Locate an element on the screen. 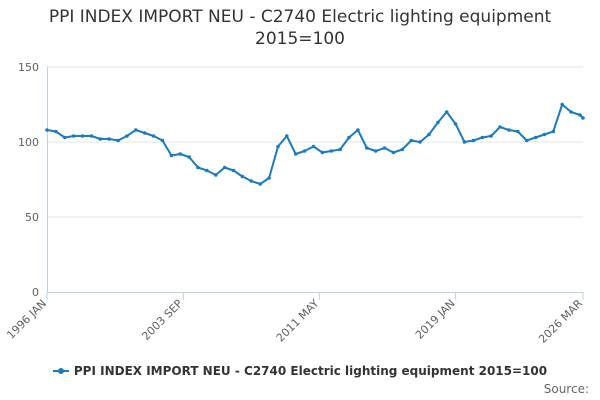 This screenshot has width=600, height=400. x-tick-label: 2026 MAR is located at coordinates (560, 321).